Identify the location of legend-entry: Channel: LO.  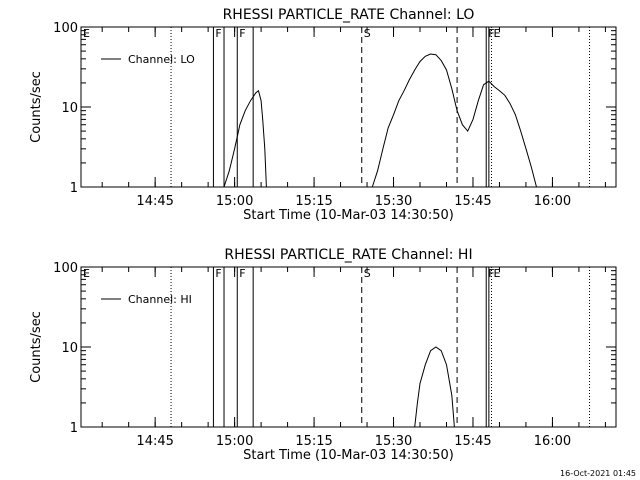
(161, 59).